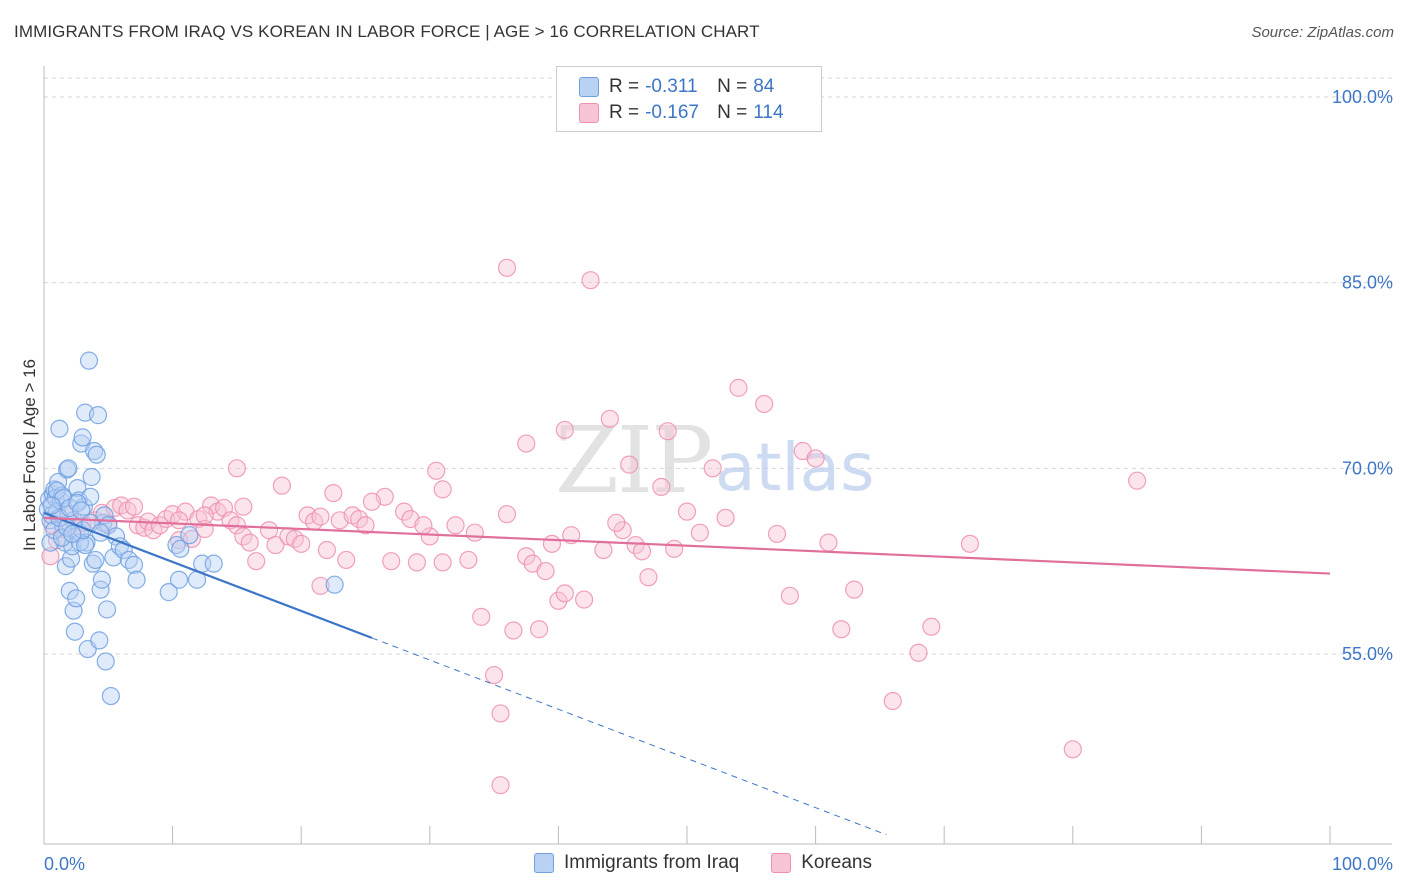 The image size is (1406, 892). I want to click on r-value: -0.167, so click(672, 112).